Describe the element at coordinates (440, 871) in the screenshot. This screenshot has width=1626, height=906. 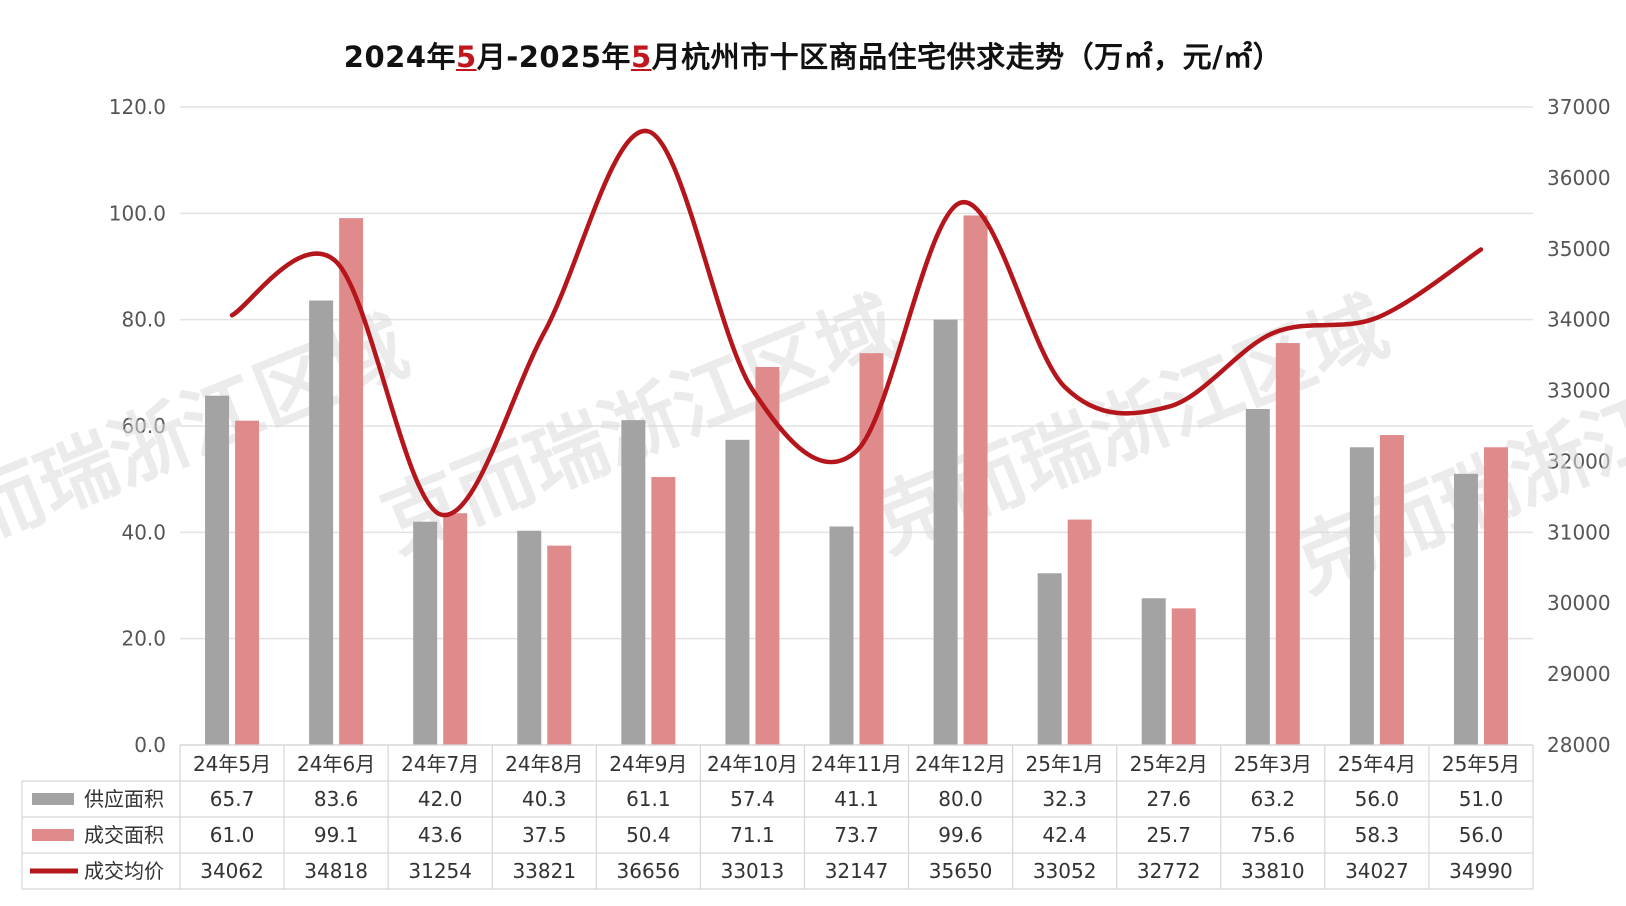
I see `table-value: 31254` at that location.